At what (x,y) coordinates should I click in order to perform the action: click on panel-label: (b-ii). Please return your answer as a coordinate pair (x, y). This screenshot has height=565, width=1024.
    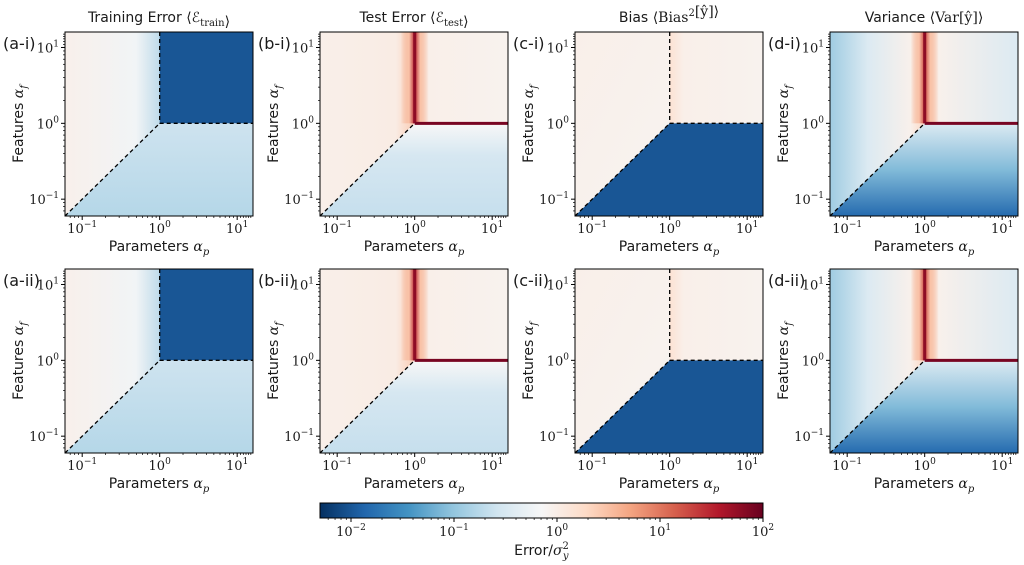
    Looking at the image, I should click on (276, 280).